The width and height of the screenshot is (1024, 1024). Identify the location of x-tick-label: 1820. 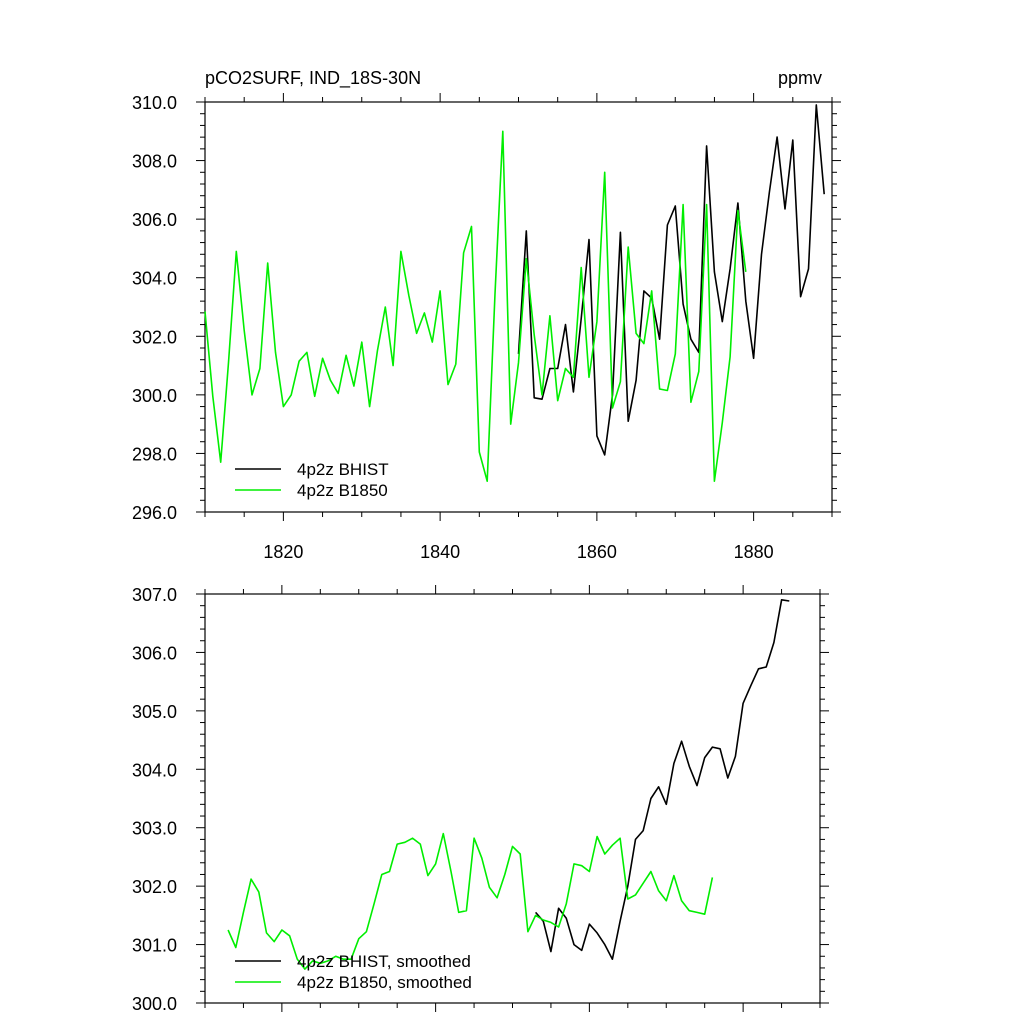
(283, 552).